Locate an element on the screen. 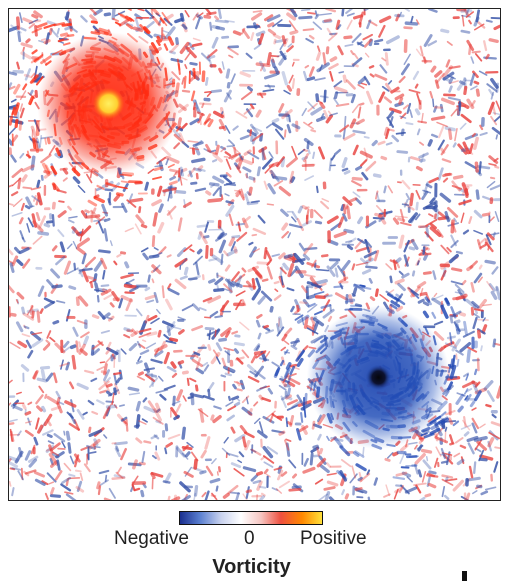  positive-vortex is located at coordinates (108, 103).